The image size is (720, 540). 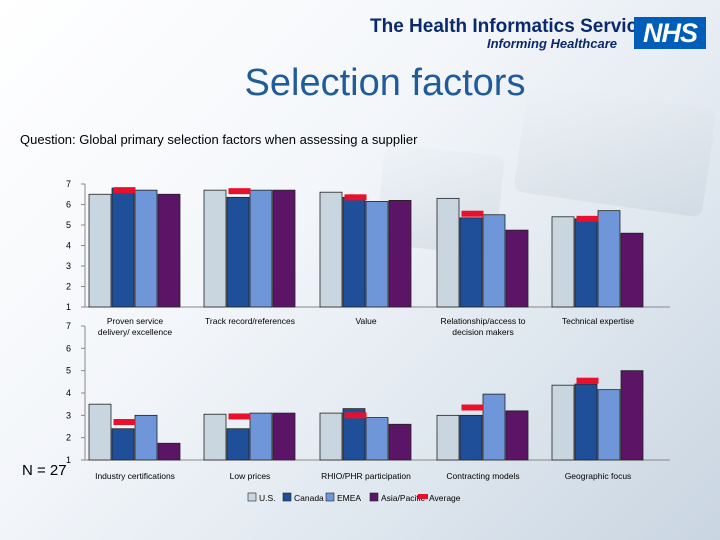 I want to click on category-label: Low prices, so click(x=250, y=476).